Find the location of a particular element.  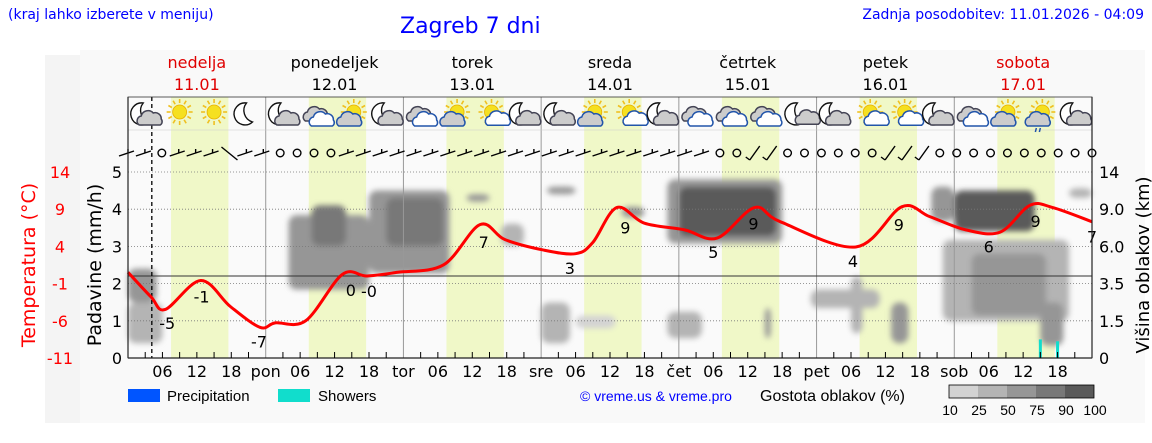

density-level-label: 100 is located at coordinates (1095, 410).